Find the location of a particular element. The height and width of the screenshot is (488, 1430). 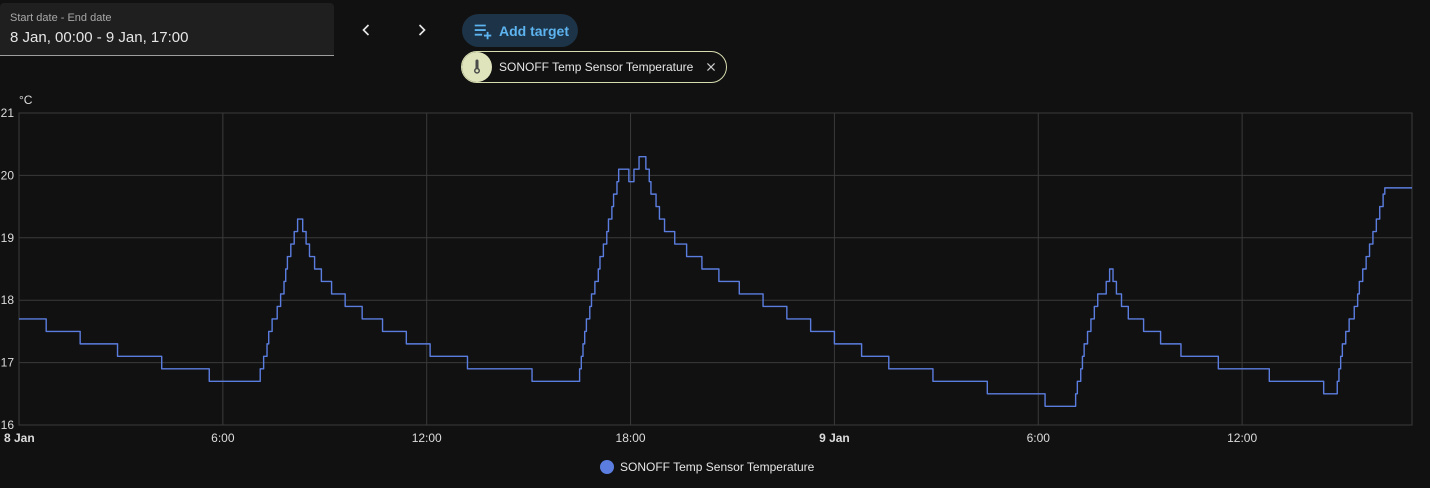

chevron-right-icon is located at coordinates (422, 30).